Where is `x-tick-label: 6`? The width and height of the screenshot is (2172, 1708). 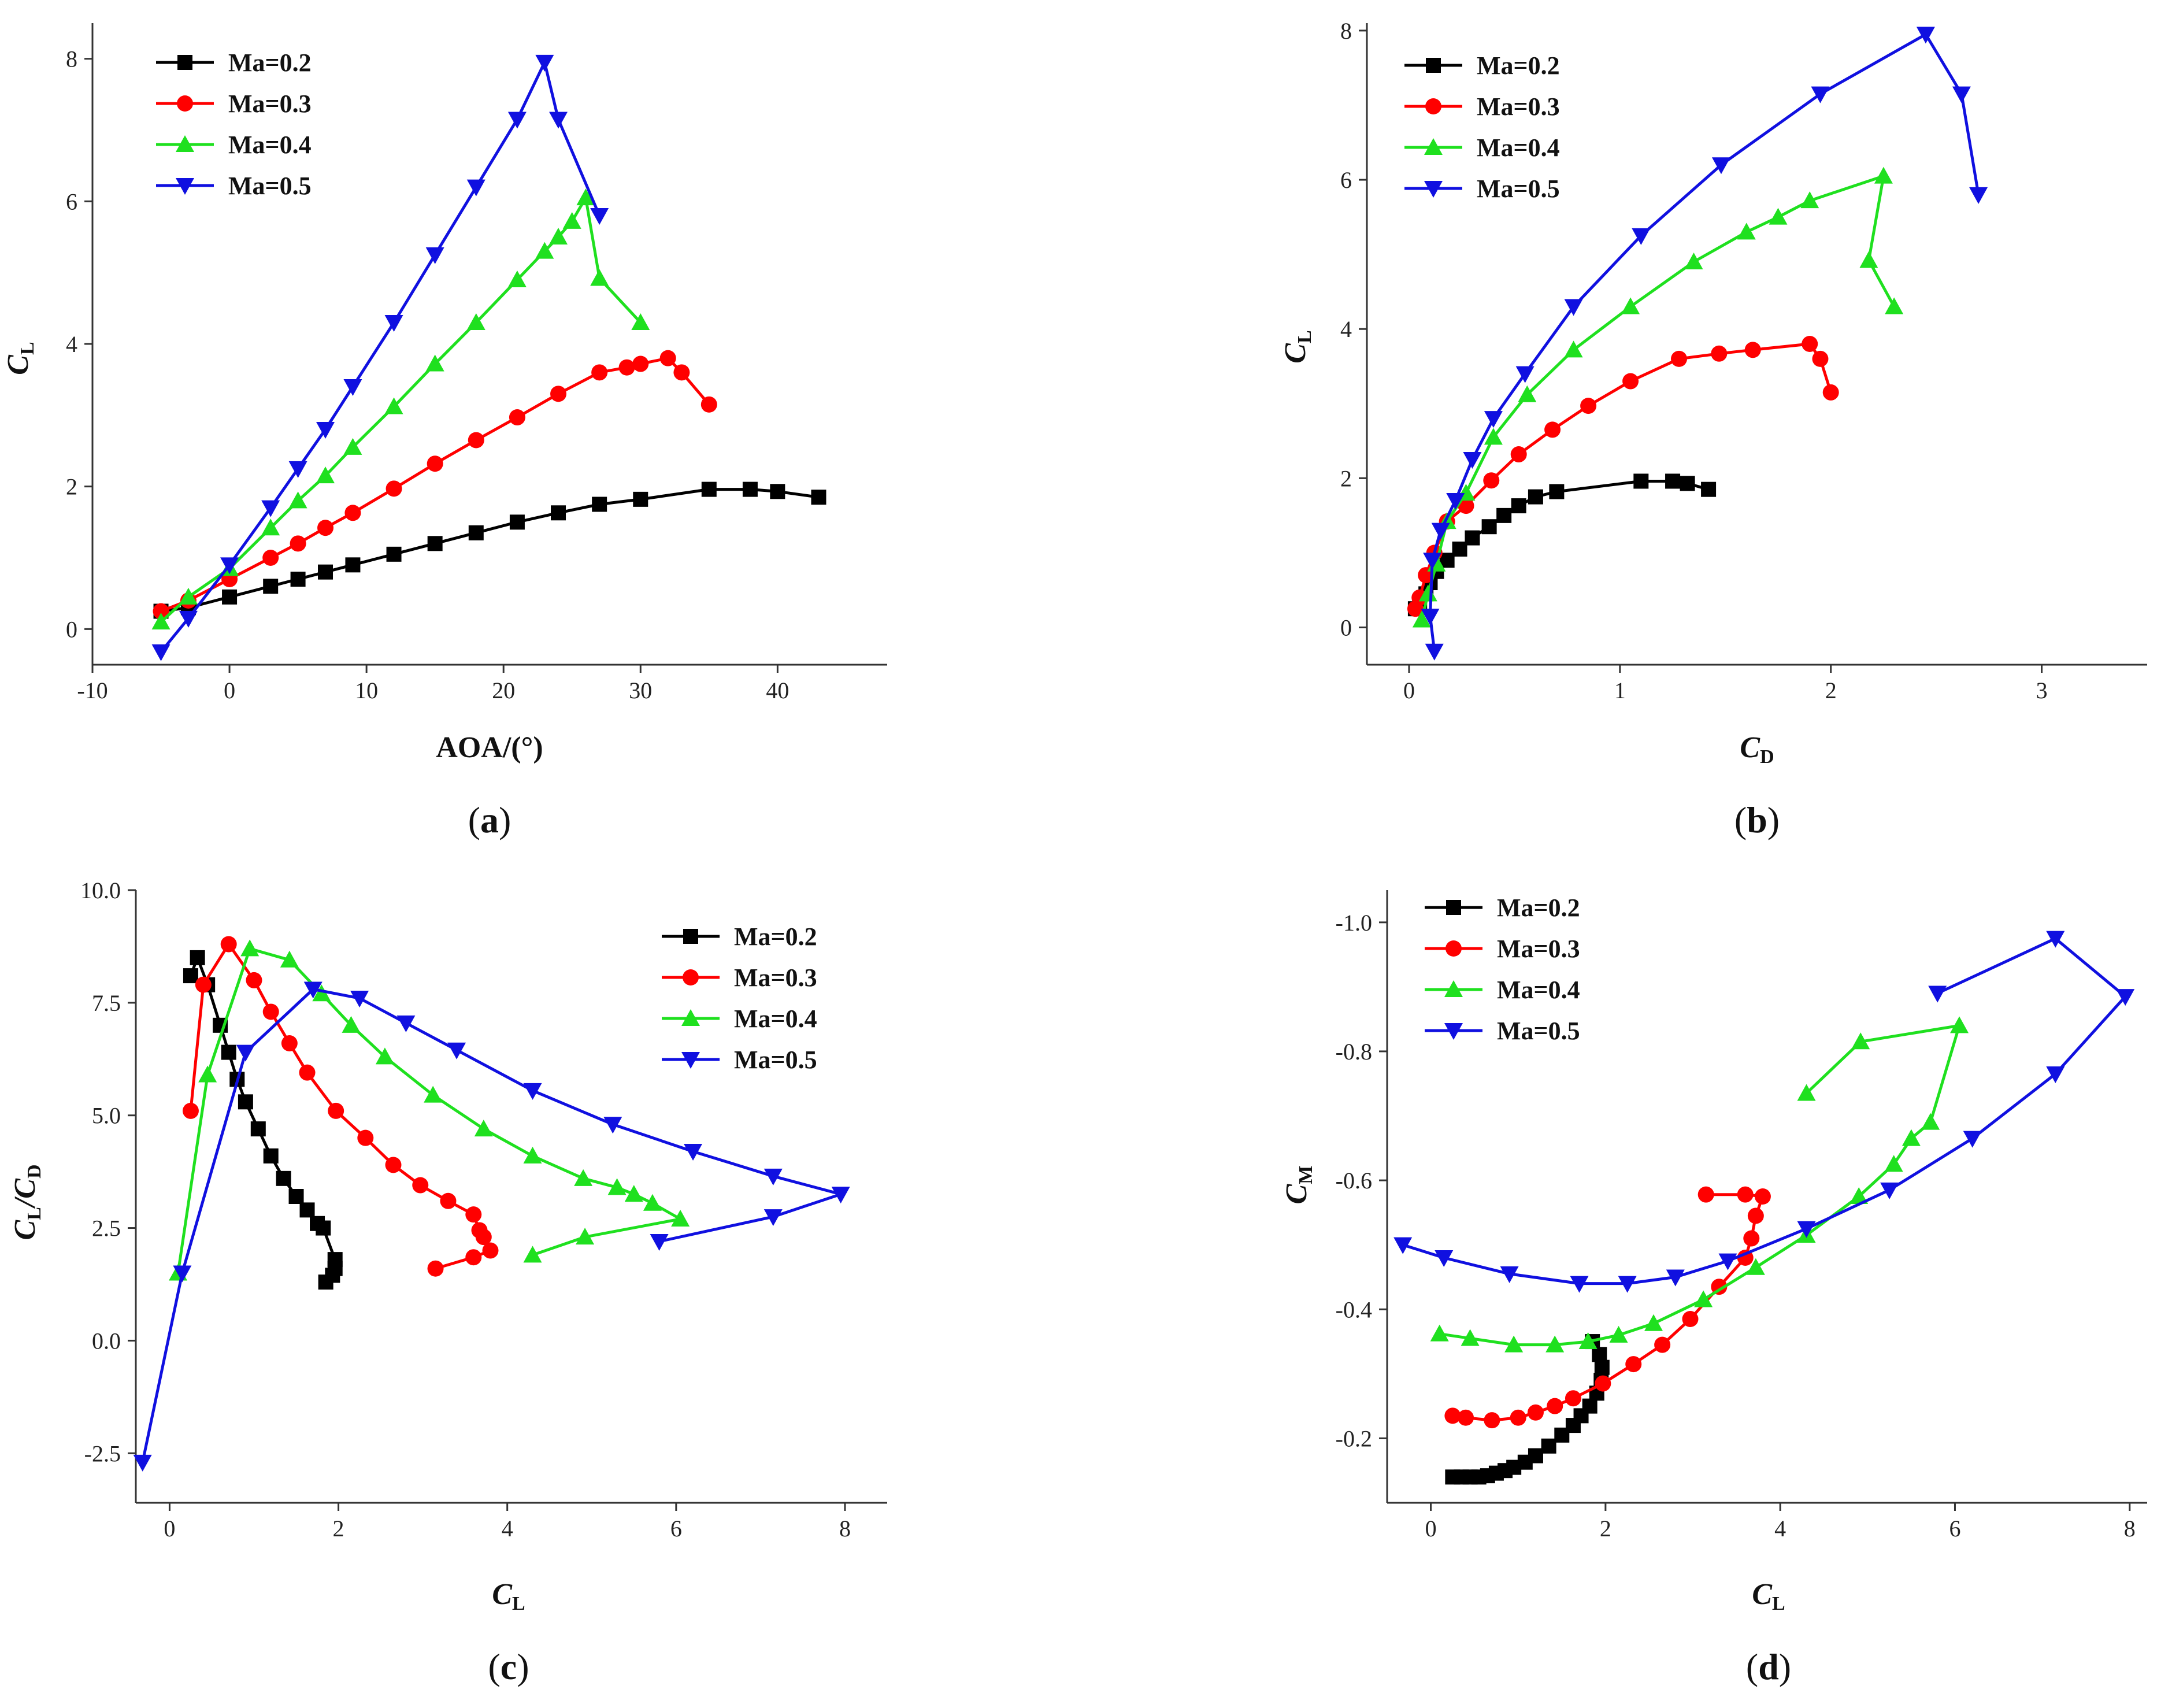
x-tick-label: 6 is located at coordinates (676, 1529).